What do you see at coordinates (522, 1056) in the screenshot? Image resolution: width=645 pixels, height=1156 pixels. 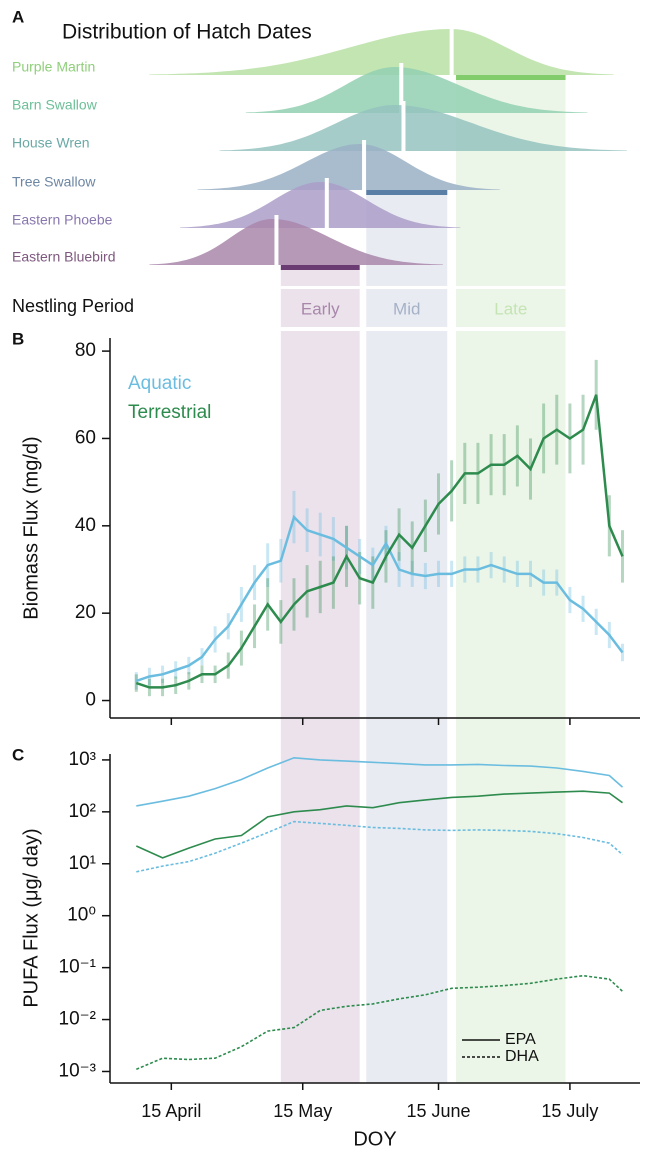 I see `legend-label: DHA` at bounding box center [522, 1056].